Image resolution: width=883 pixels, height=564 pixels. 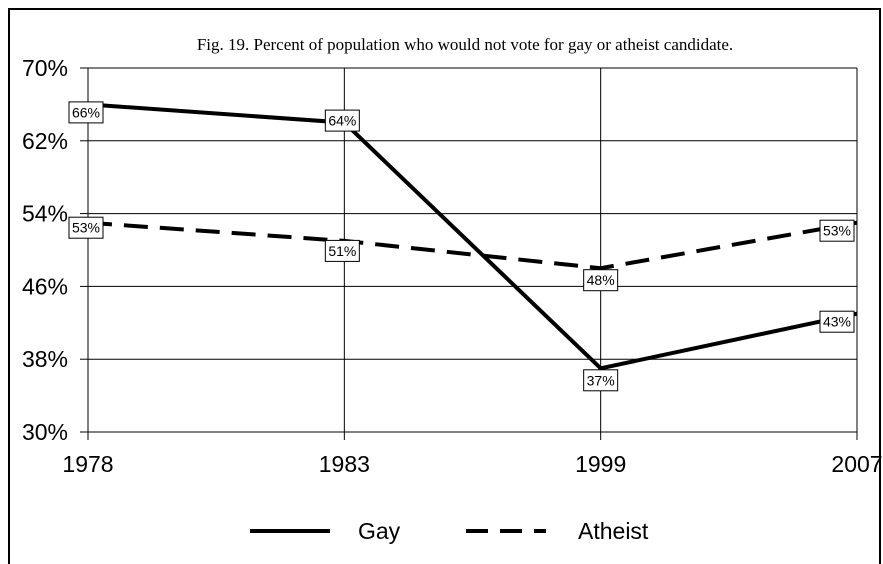 I want to click on ytick-label: 30%, so click(x=45, y=432).